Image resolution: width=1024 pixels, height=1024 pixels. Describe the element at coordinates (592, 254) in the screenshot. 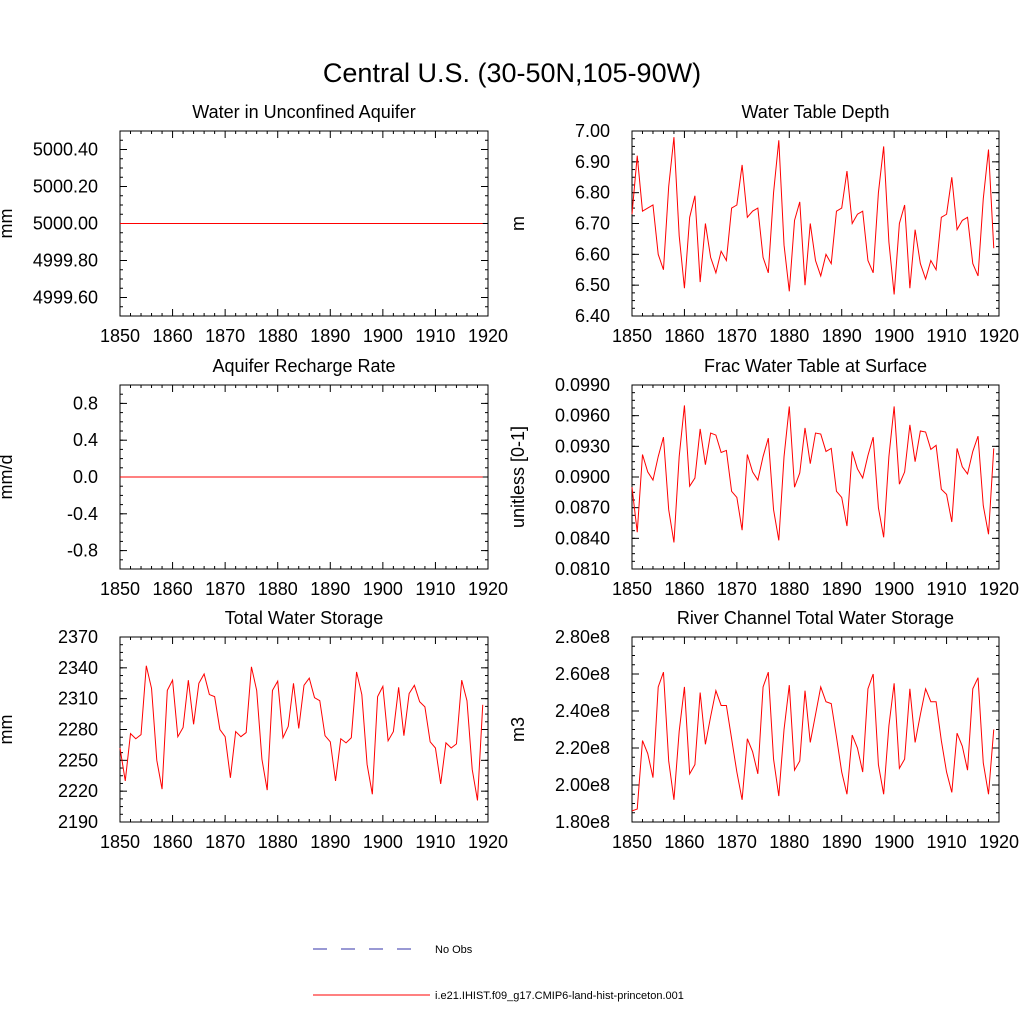

I see `y-tick-label: 6.60` at that location.